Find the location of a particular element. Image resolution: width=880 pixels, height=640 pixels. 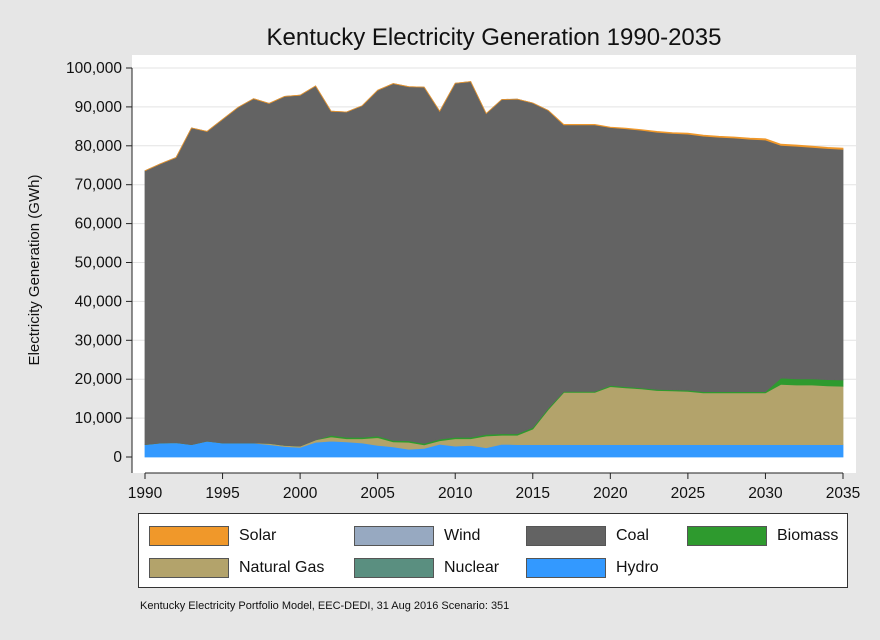

y-tick-label-90000: 90,000 is located at coordinates (99, 107).